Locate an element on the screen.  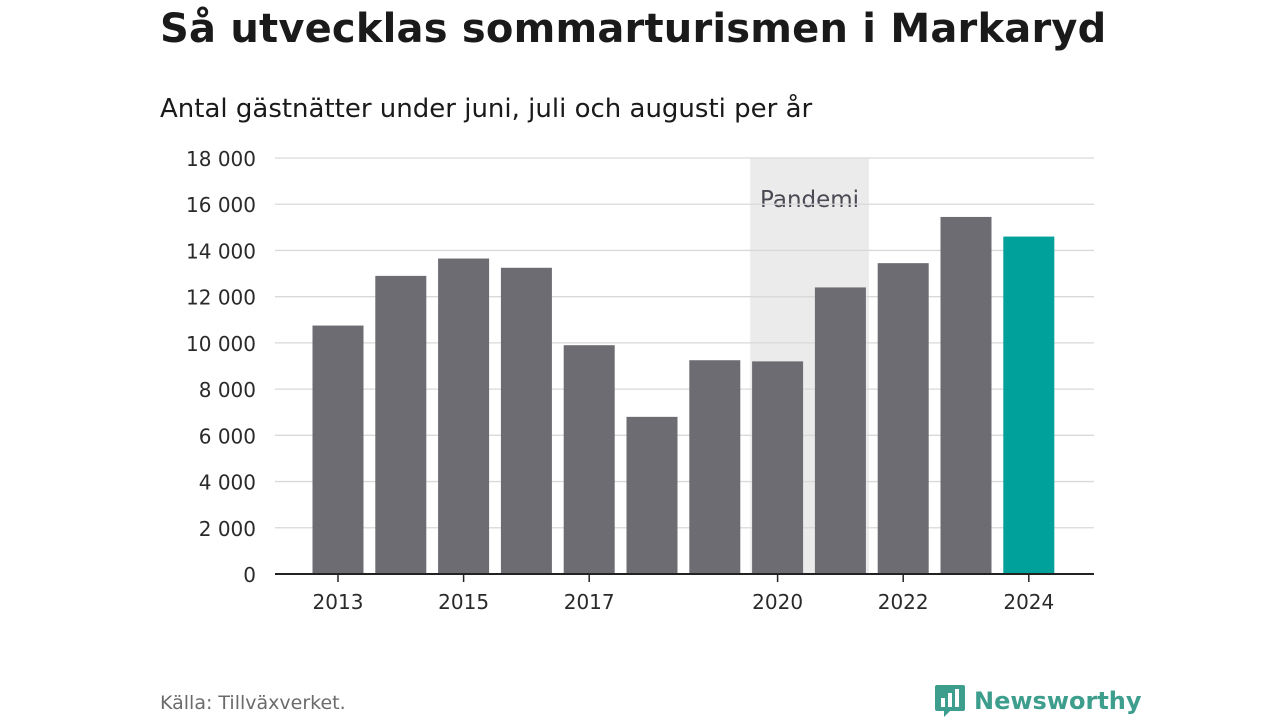
y-tick-label: 8 000 is located at coordinates (227, 390).